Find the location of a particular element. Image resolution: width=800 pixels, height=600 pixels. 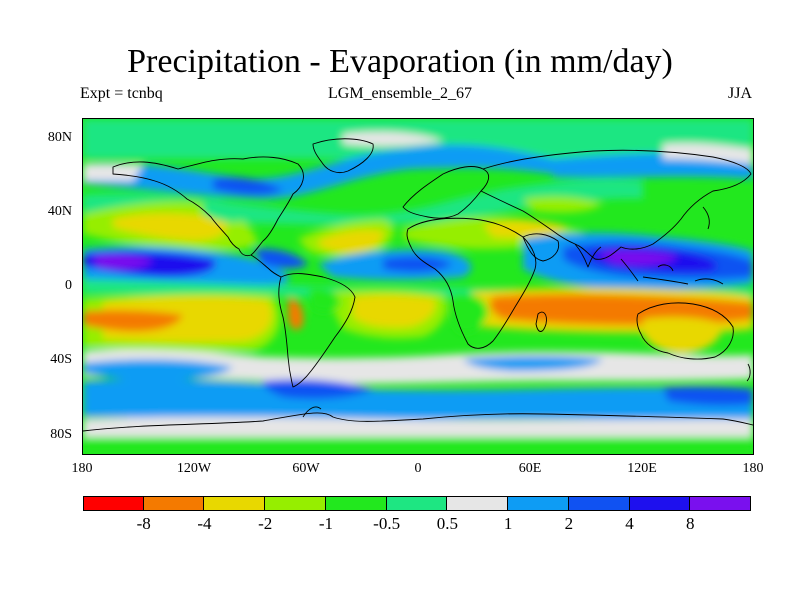

lon-tick-180w: 180 is located at coordinates (82, 468).